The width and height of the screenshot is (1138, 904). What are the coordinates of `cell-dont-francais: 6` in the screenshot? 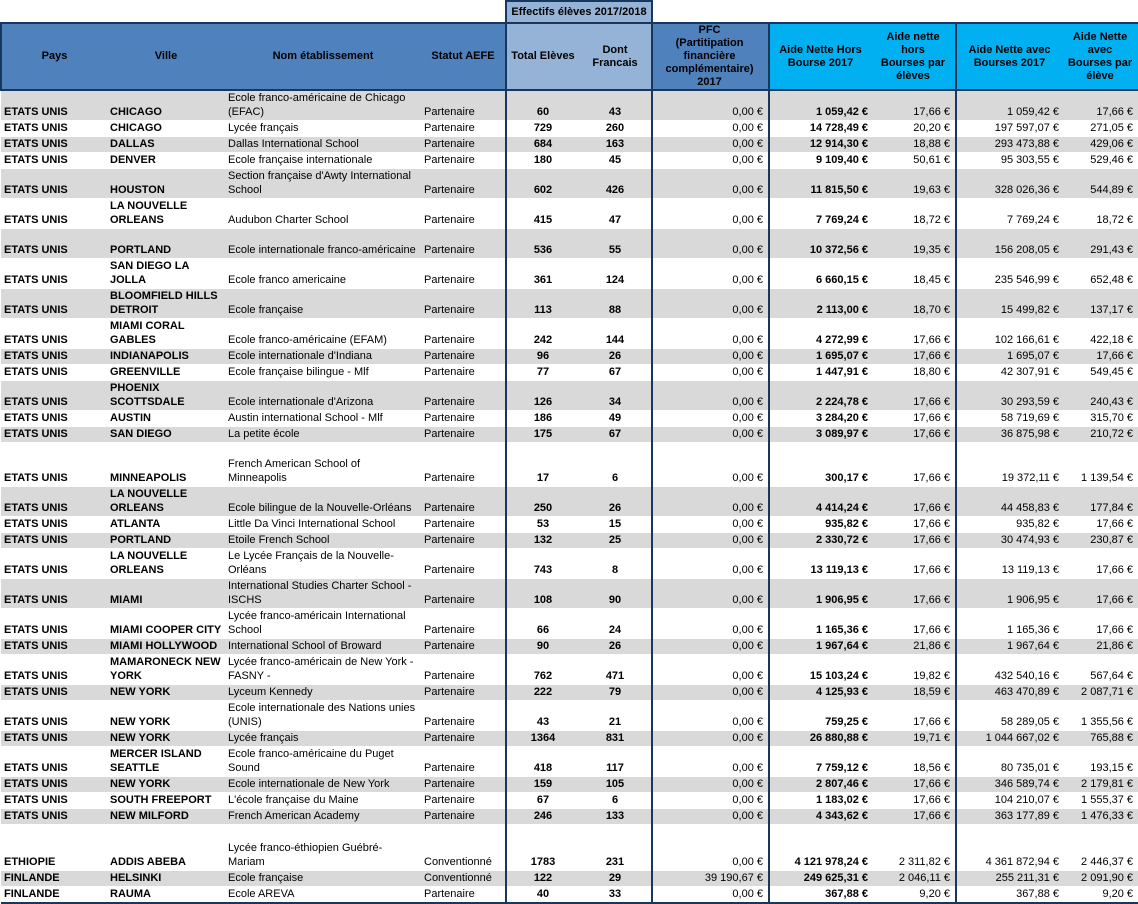 It's located at (615, 800).